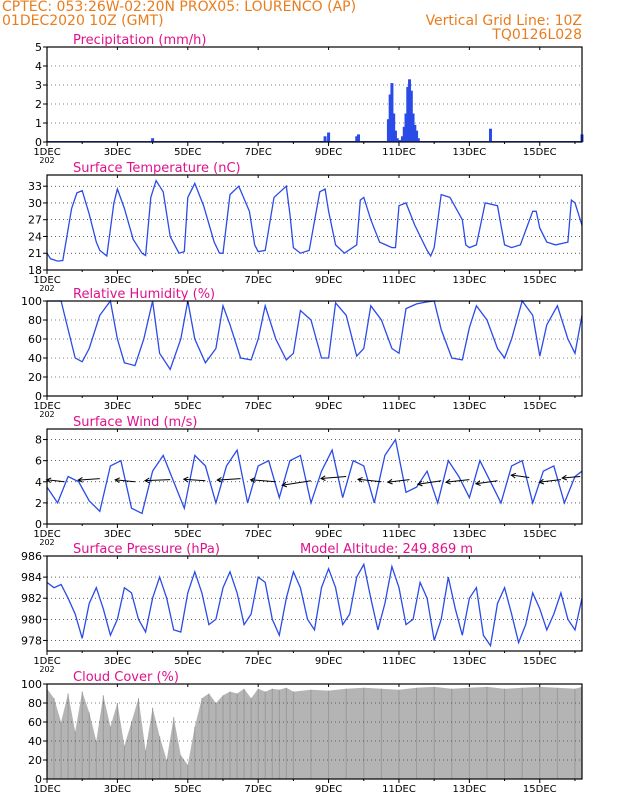 The image size is (618, 800). Describe the element at coordinates (46, 534) in the screenshot. I see `wind-xtick-label: 1DEC` at that location.